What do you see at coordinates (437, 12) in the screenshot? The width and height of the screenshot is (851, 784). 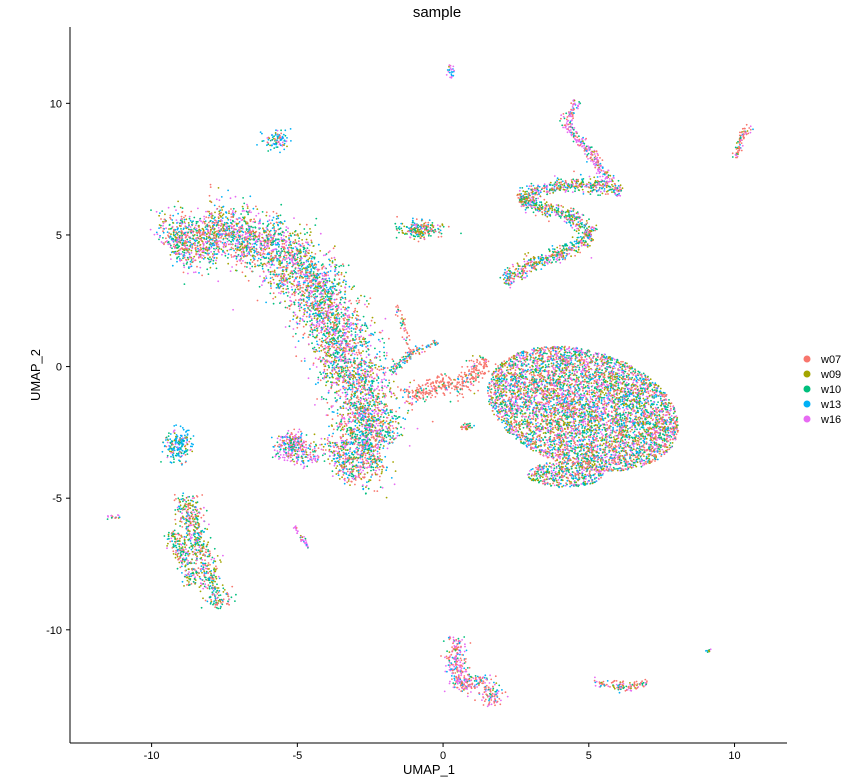 I see `chart-title: sample` at bounding box center [437, 12].